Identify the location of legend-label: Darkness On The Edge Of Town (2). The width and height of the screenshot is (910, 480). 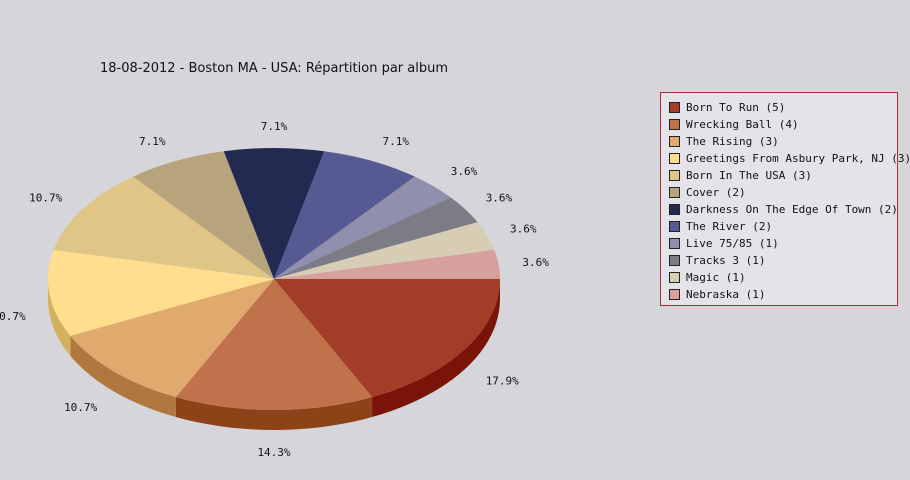
(792, 209).